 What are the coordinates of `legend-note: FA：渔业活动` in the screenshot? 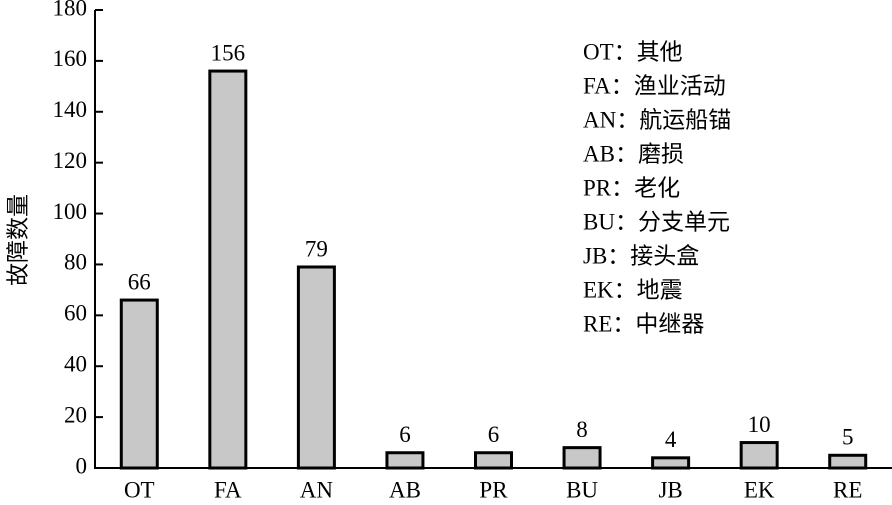 It's located at (654, 85).